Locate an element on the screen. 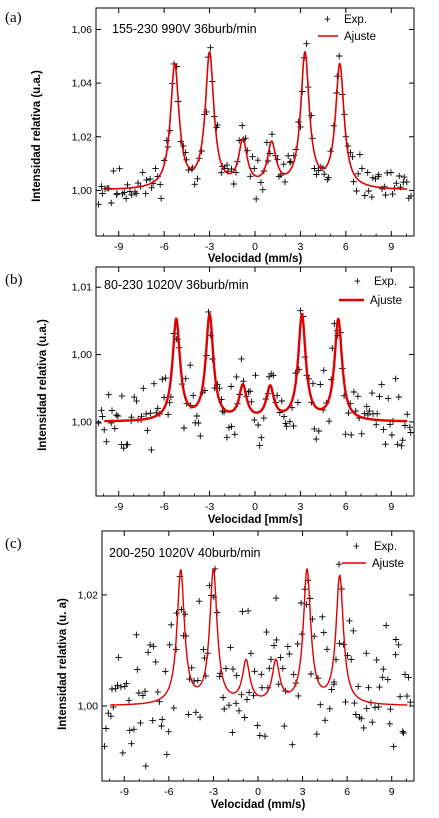 Image resolution: width=439 pixels, height=818 pixels. panel-b-fit-line is located at coordinates (255, 367).